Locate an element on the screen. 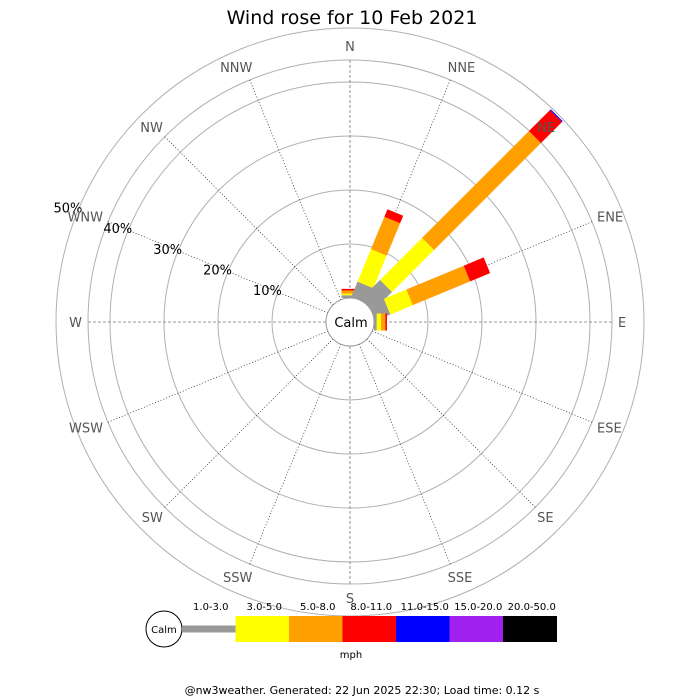 The height and width of the screenshot is (700, 700). spoke-sw is located at coordinates (249, 423).